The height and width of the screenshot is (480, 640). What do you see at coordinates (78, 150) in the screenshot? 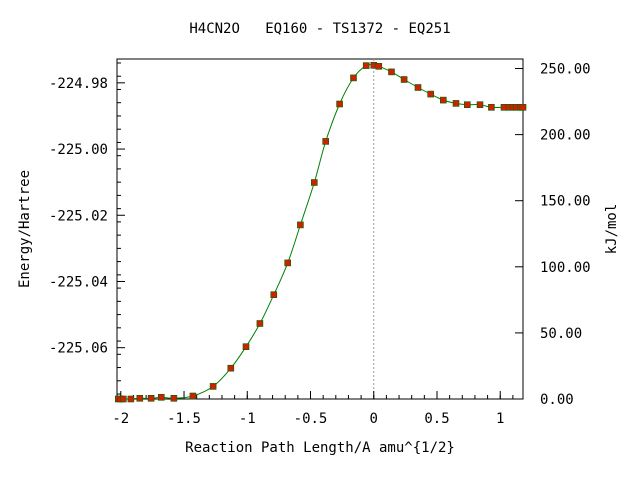
I see `y-left-tick-label: -225.00` at bounding box center [78, 150].